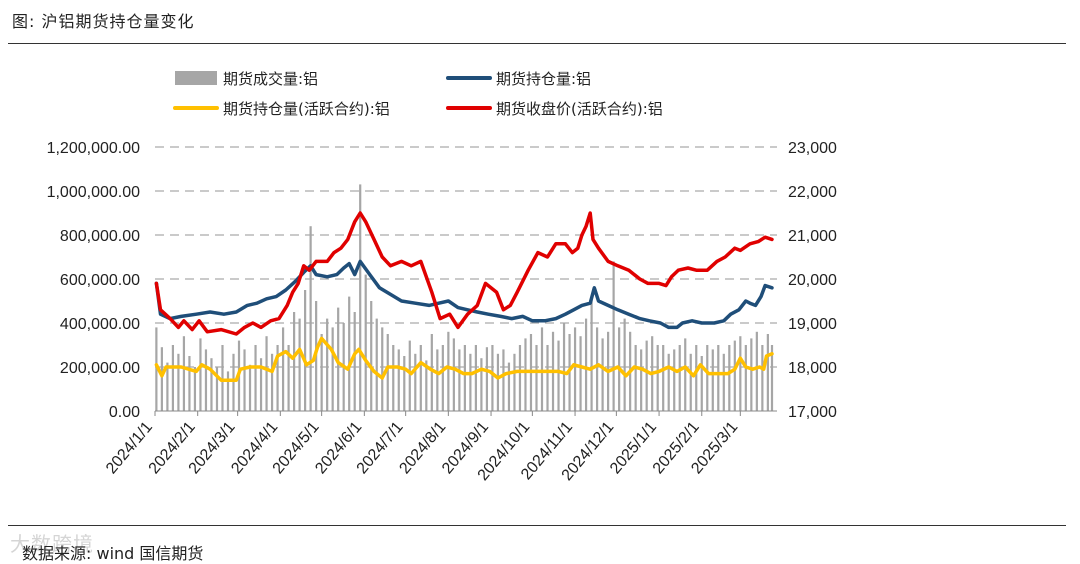 This screenshot has width=1080, height=564. What do you see at coordinates (812, 192) in the screenshot?
I see `right-tick-label: 22,000` at bounding box center [812, 192].